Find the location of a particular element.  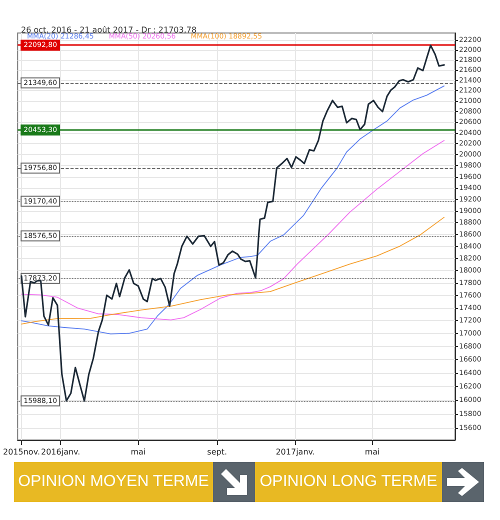

x-tick-label: sept. is located at coordinates (217, 452).